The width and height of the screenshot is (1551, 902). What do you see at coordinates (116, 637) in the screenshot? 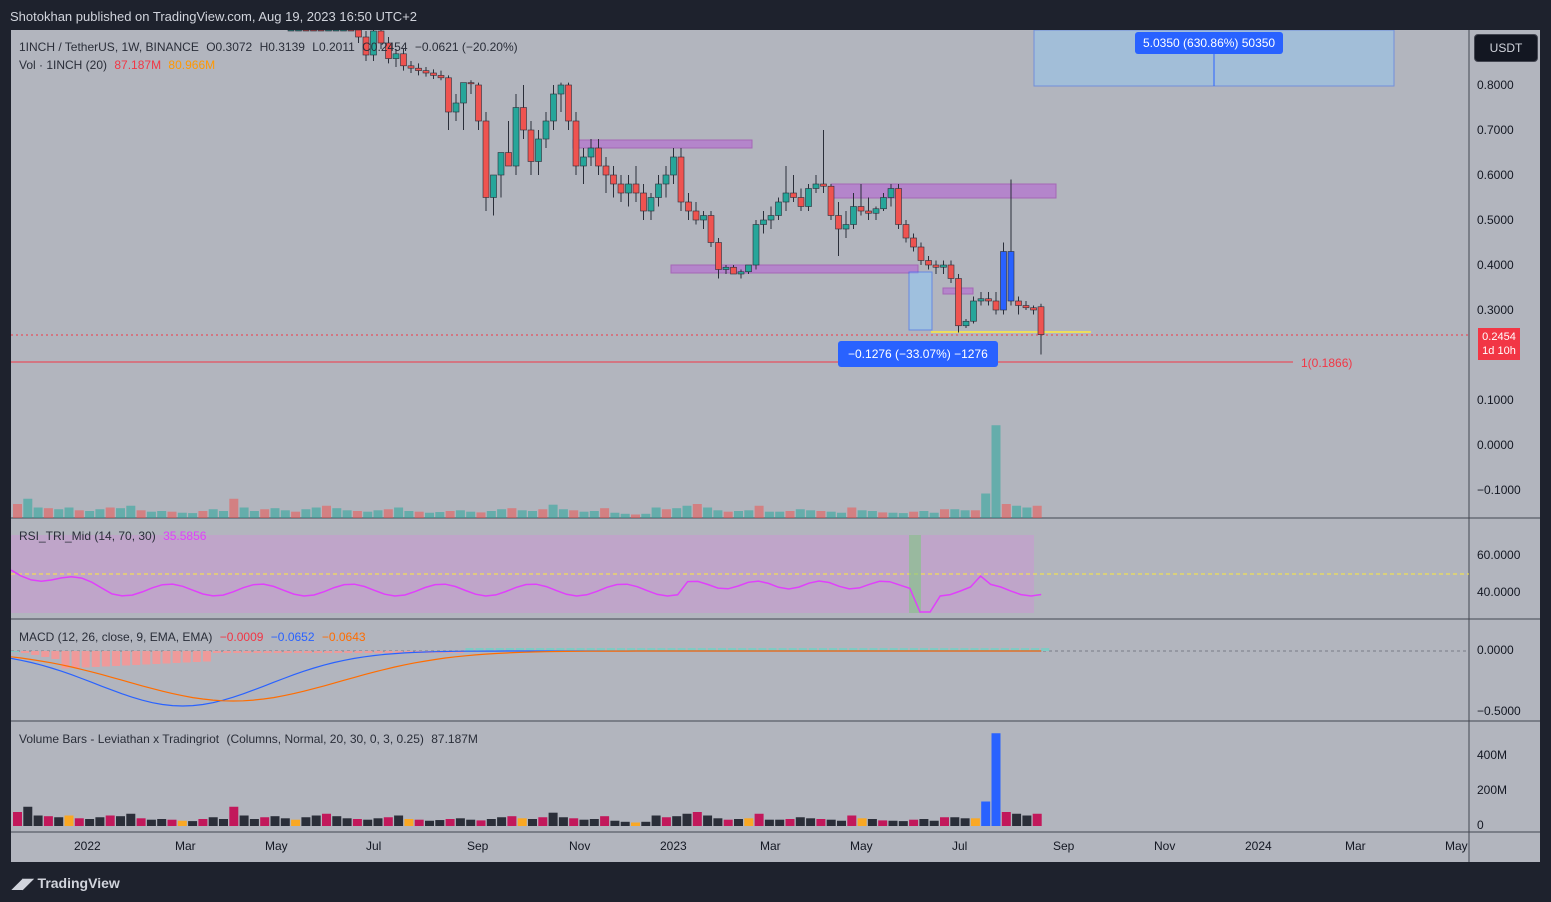
I see `macd-title: MACD (12, 26, close, 9, EMA, EMA)` at bounding box center [116, 637].